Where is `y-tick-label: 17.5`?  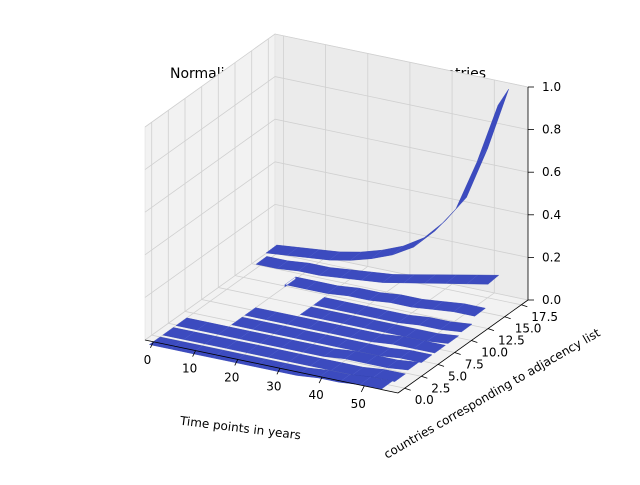 y-tick-label: 17.5 is located at coordinates (544, 317).